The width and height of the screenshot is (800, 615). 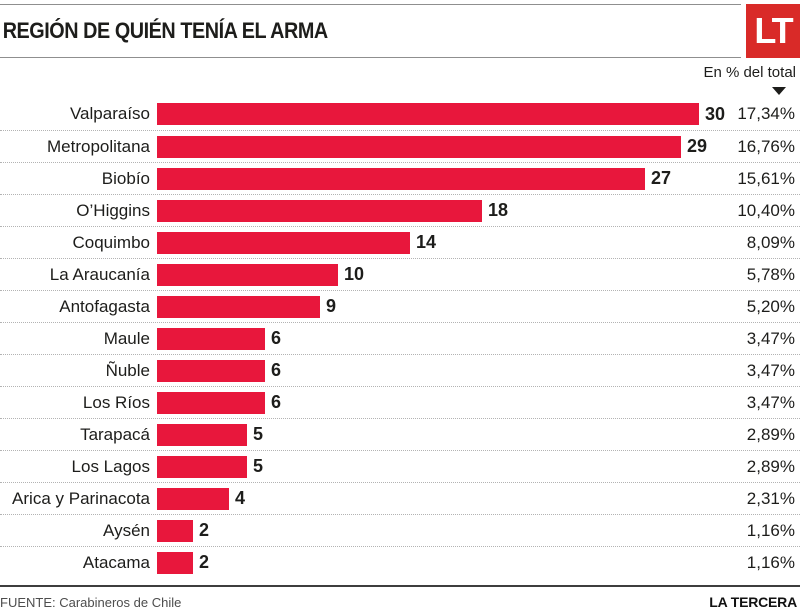 What do you see at coordinates (426, 242) in the screenshot?
I see `bar-value: 14` at bounding box center [426, 242].